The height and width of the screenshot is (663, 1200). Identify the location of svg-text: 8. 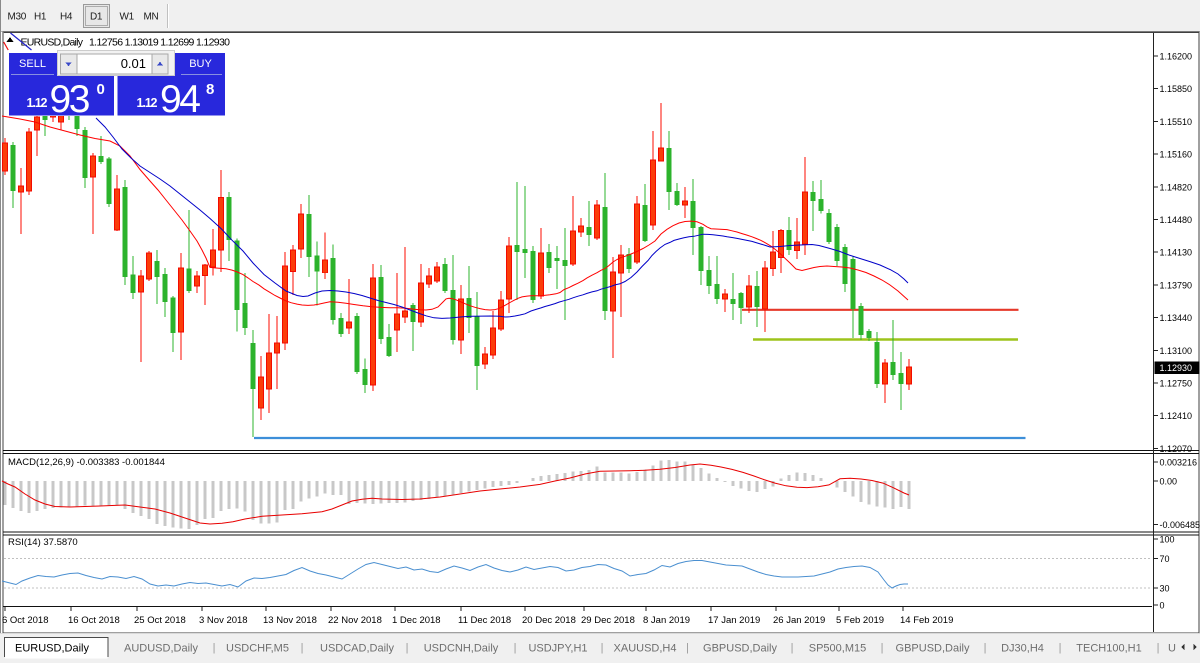
(210, 89).